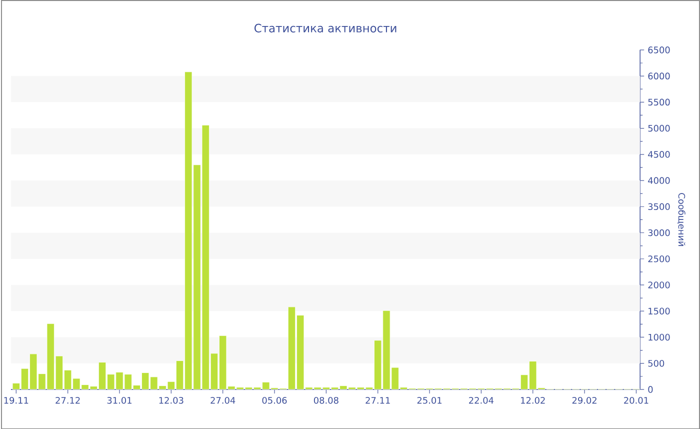 The image size is (700, 429). Describe the element at coordinates (481, 400) in the screenshot. I see `x-tick-label: 22.04` at that location.